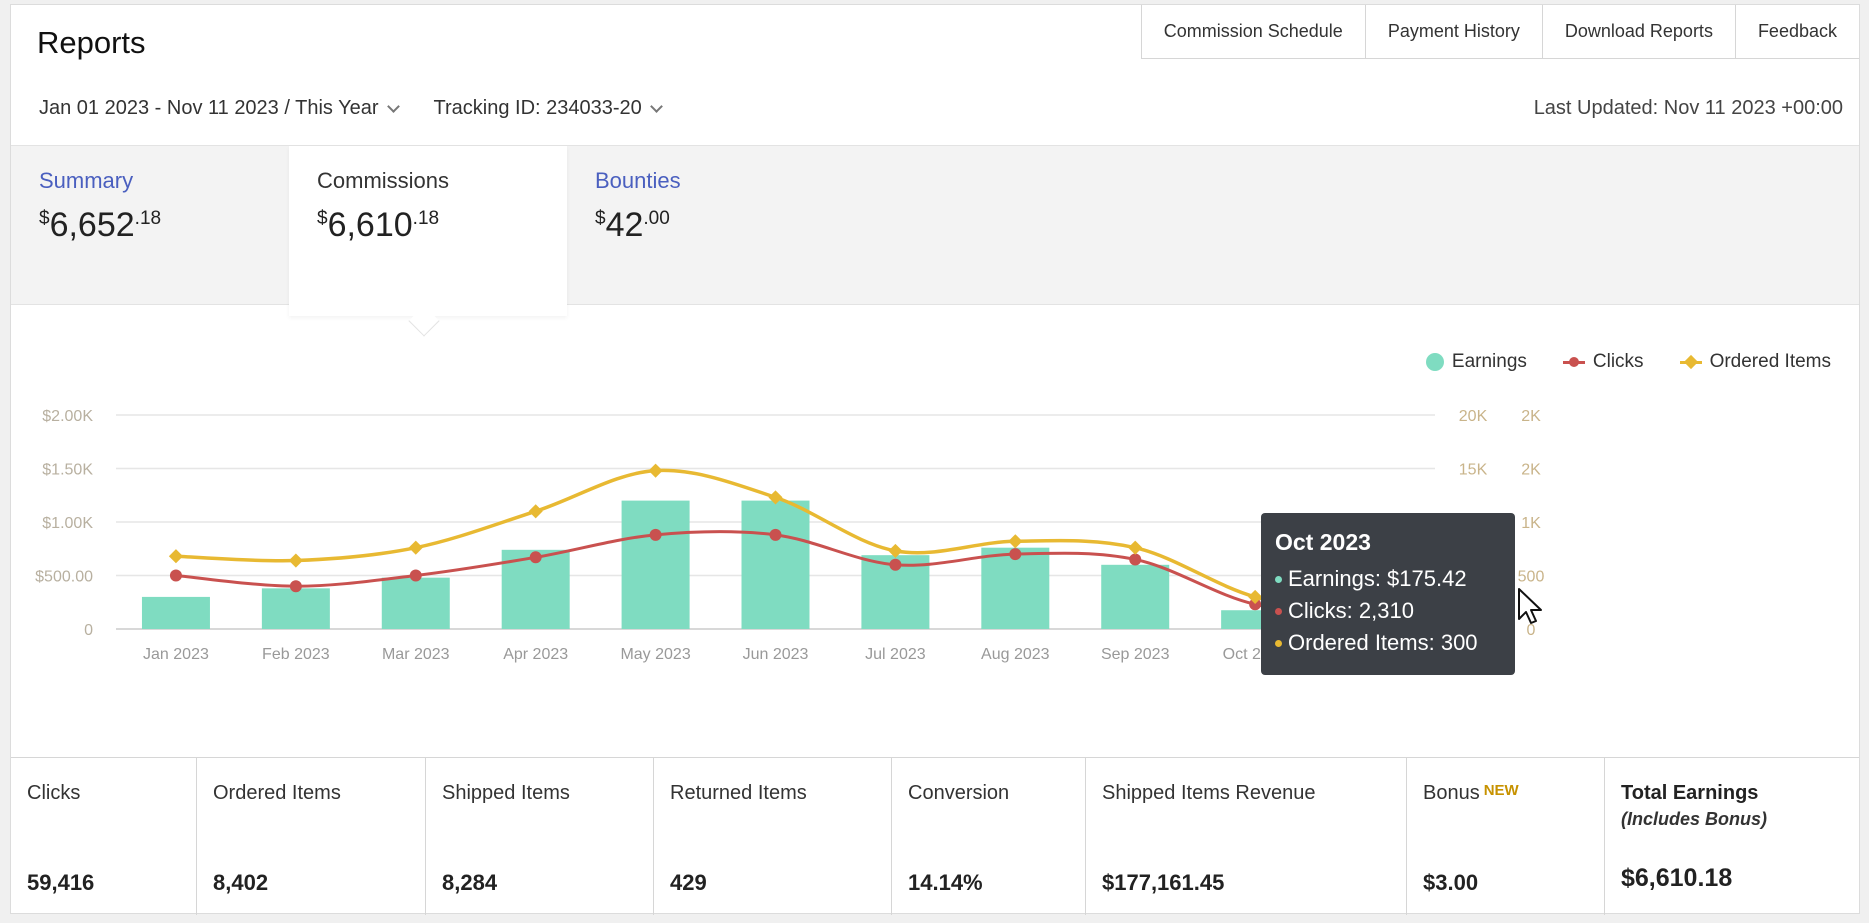  What do you see at coordinates (1278, 643) in the screenshot?
I see `tooltip-ordered-dot` at bounding box center [1278, 643].